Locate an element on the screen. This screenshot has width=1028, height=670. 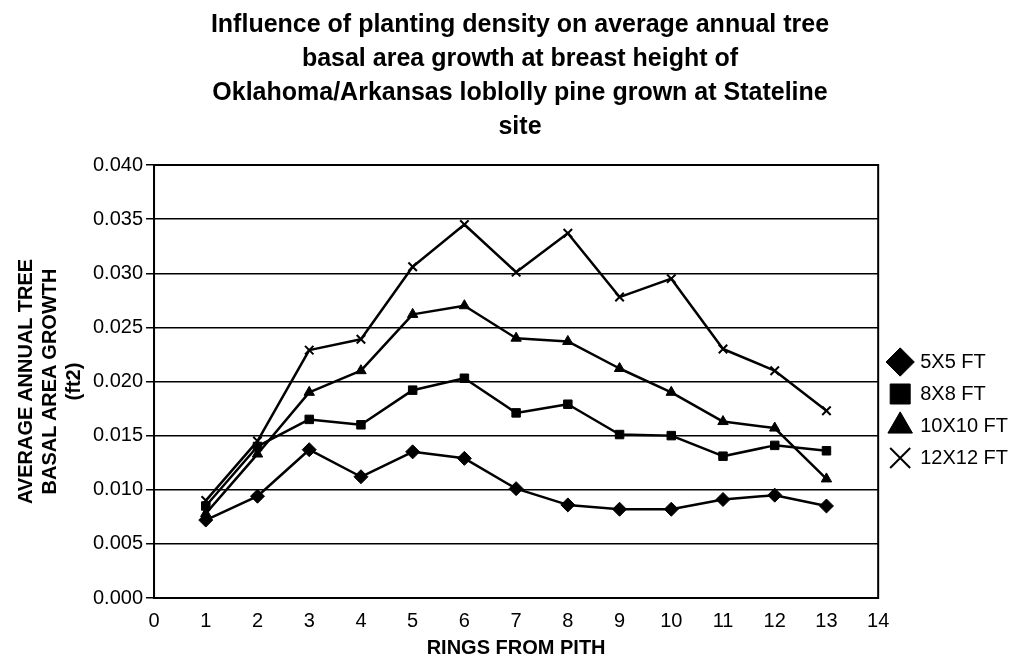
y-tick-label: 0.020 is located at coordinates (118, 380).